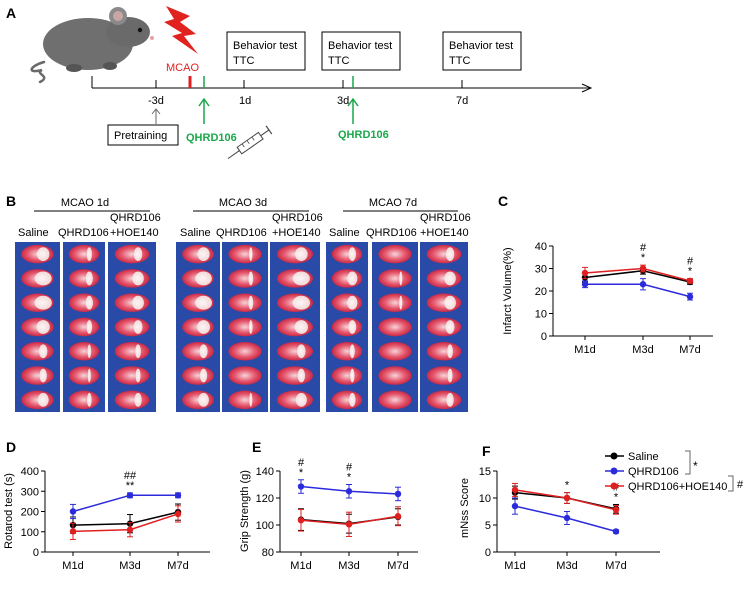 This screenshot has height=597, width=747. Describe the element at coordinates (541, 247) in the screenshot. I see `y-tick-label: 40` at that location.